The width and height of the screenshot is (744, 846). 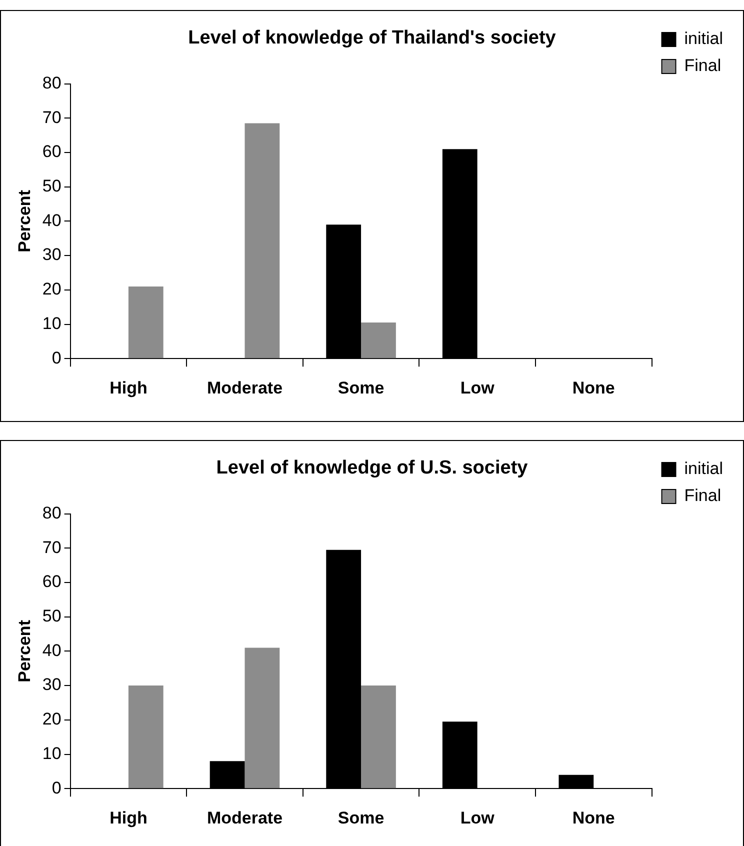 I want to click on chart-title: Level of knowledge of U.S. society, so click(x=372, y=468).